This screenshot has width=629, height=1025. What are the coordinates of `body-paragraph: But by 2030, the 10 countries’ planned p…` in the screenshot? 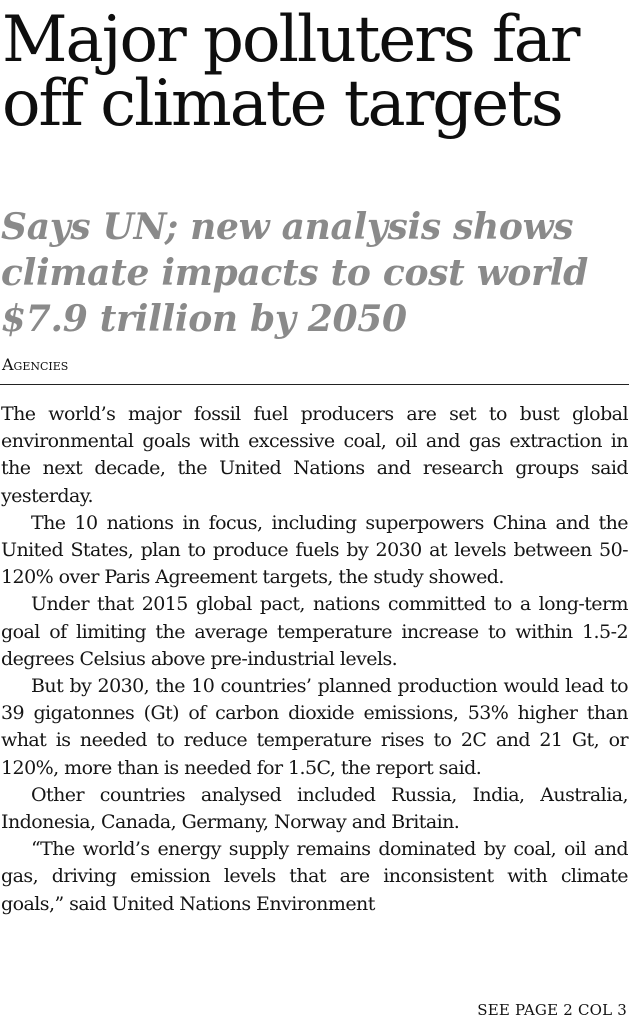 It's located at (315, 727).